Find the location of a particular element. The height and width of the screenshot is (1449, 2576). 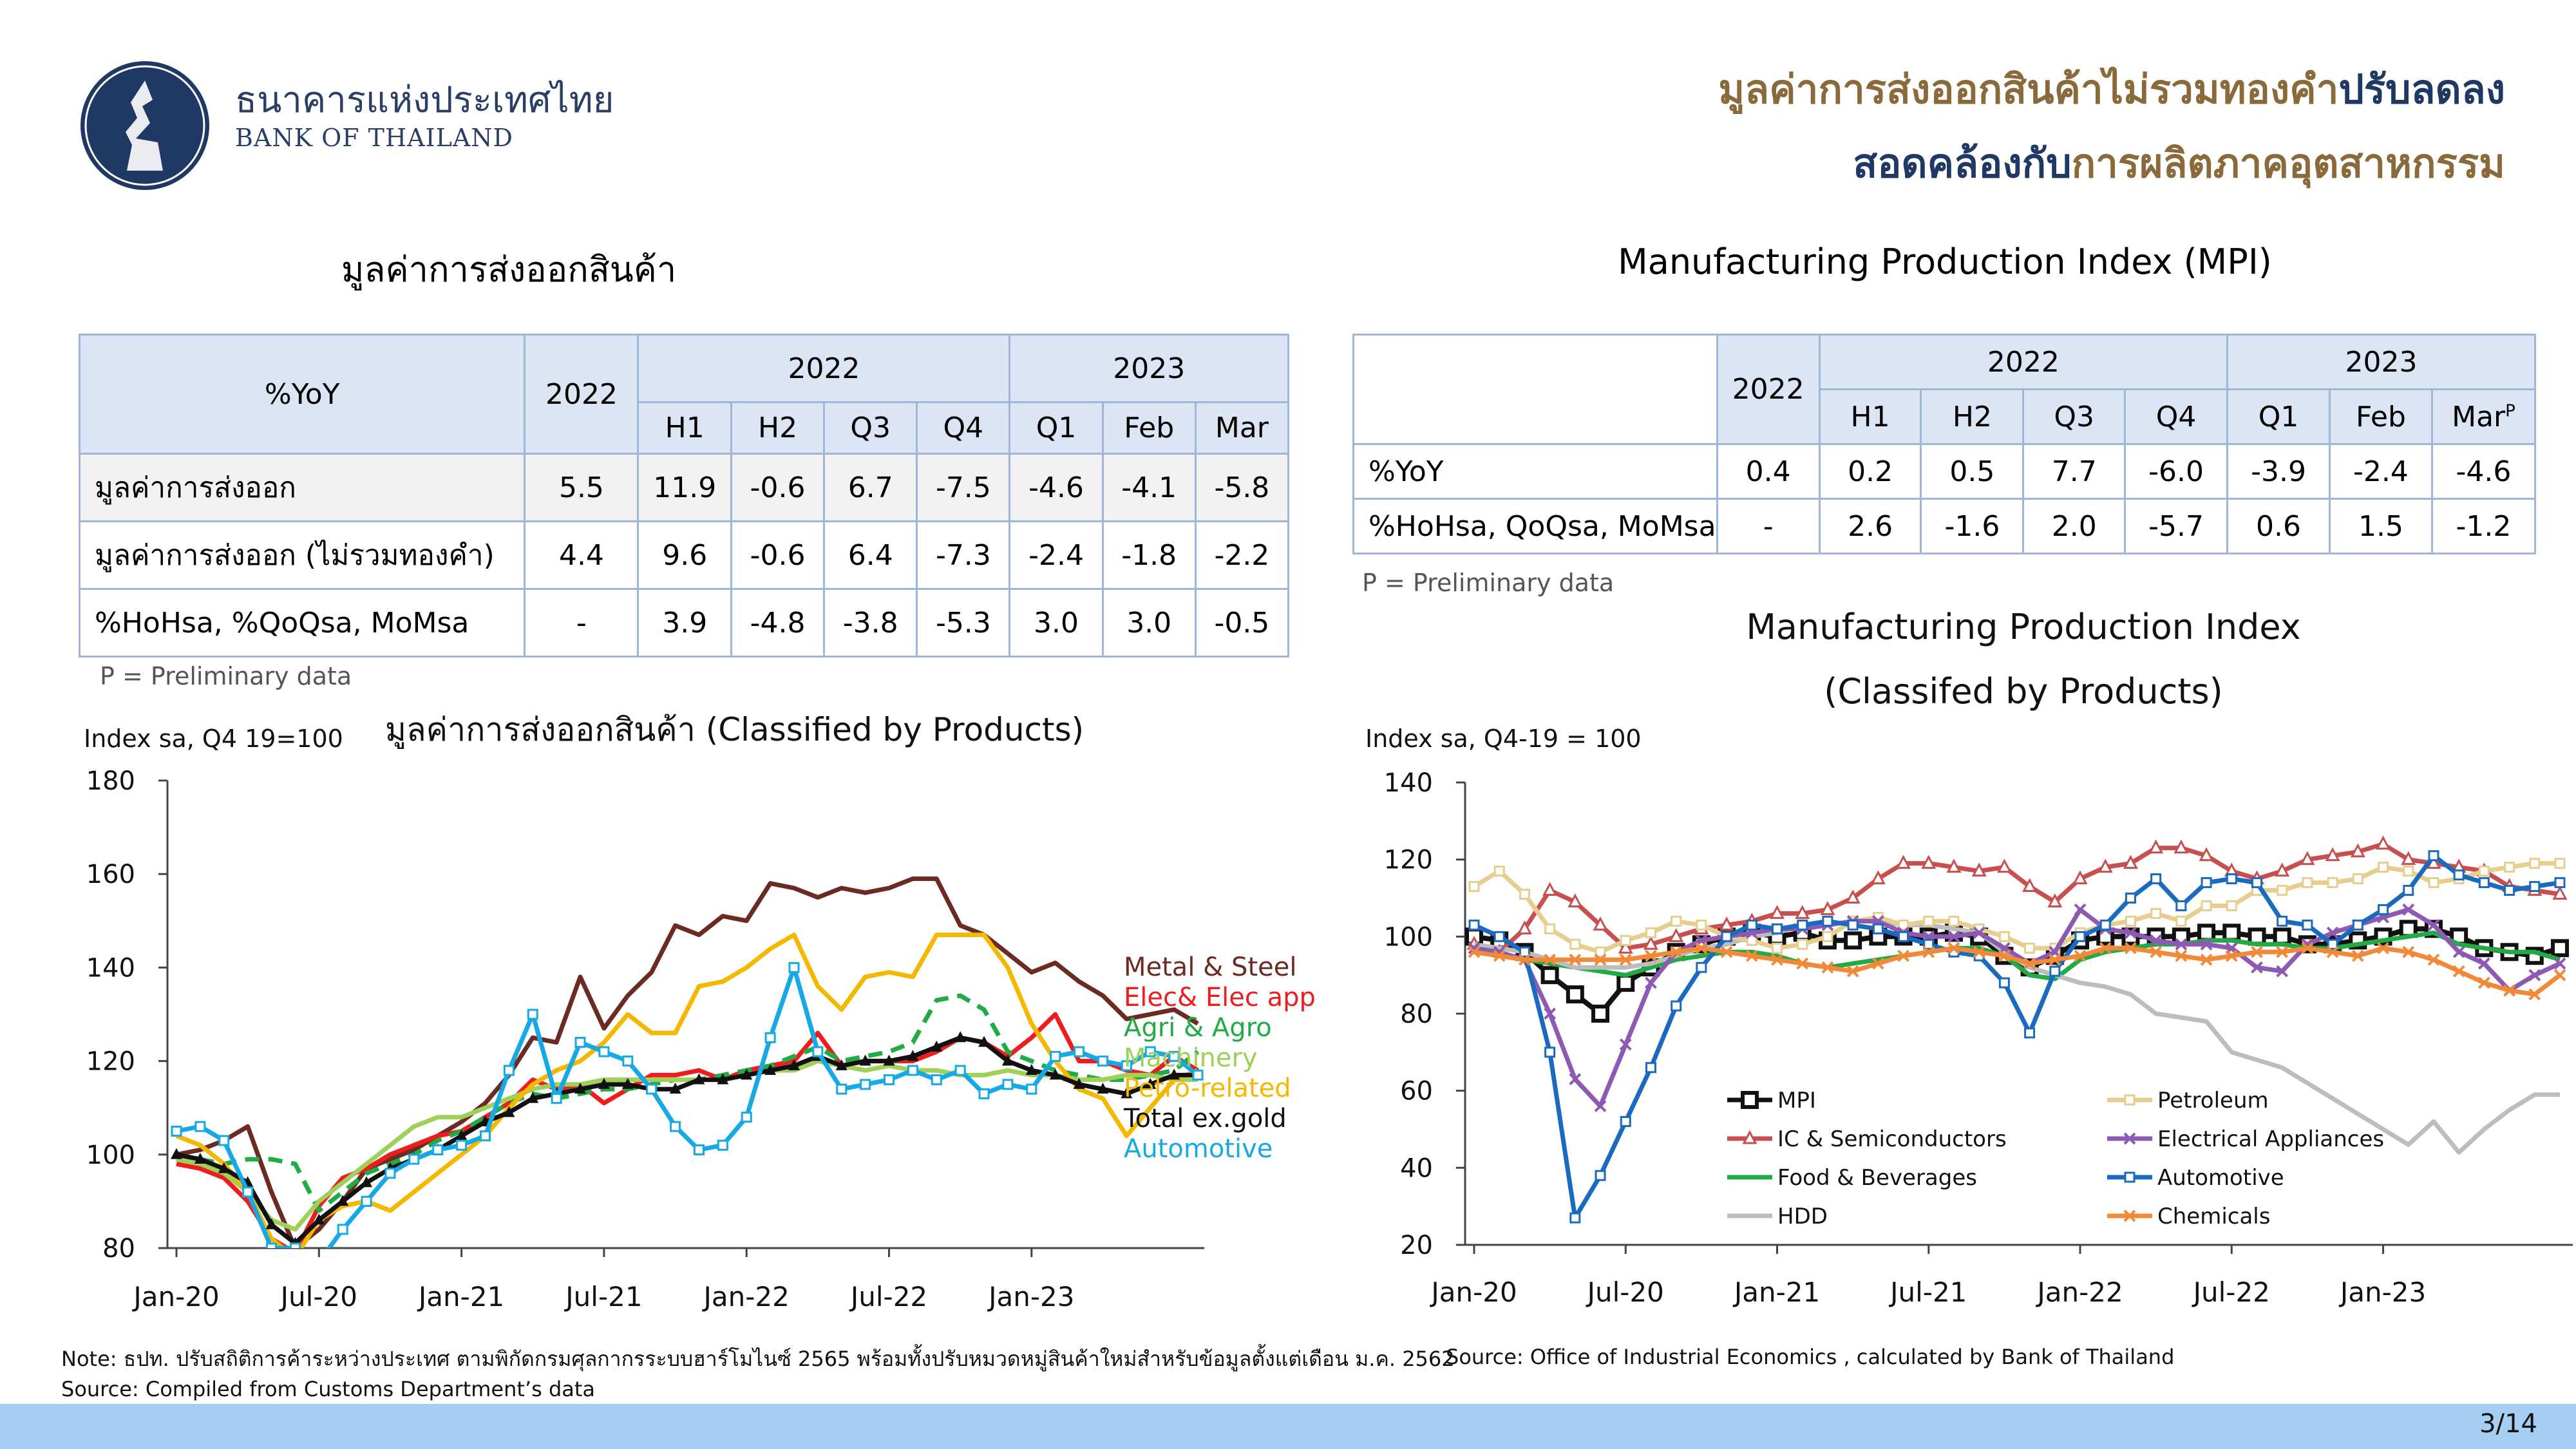

legend-marker is located at coordinates (2130, 1100).